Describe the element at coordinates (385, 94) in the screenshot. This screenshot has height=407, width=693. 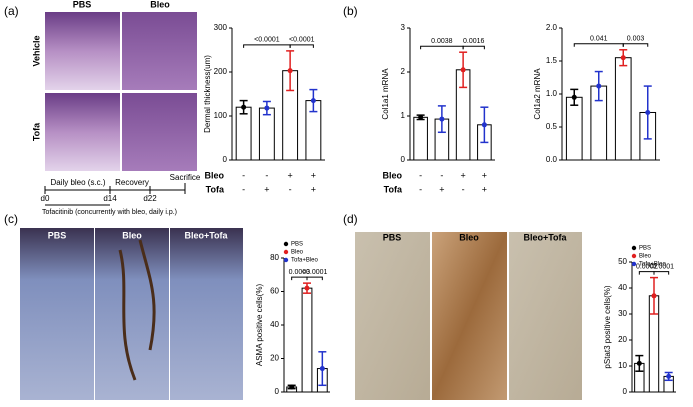
I see `y-axis-label: Col1a1 mRNA` at that location.